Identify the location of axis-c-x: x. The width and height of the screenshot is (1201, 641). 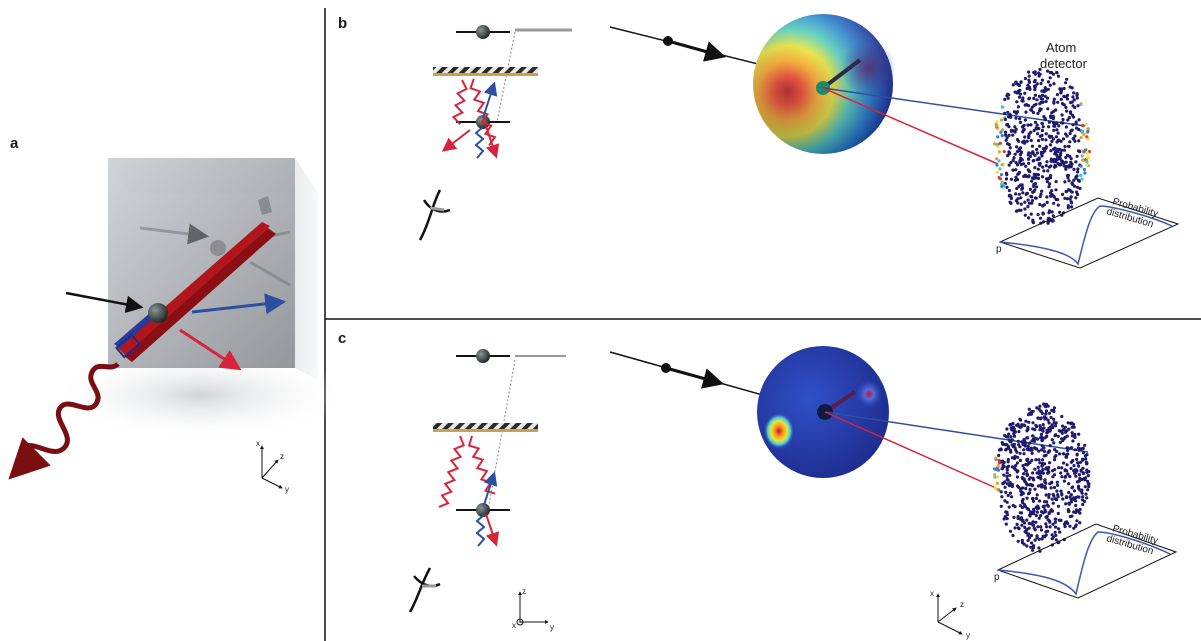
(514, 625).